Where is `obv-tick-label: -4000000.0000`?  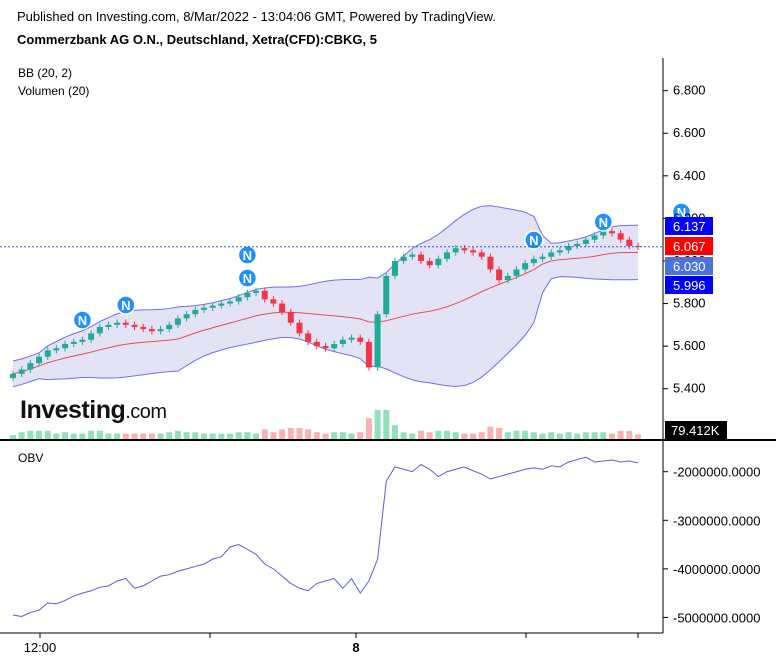 obv-tick-label: -4000000.0000 is located at coordinates (716, 569).